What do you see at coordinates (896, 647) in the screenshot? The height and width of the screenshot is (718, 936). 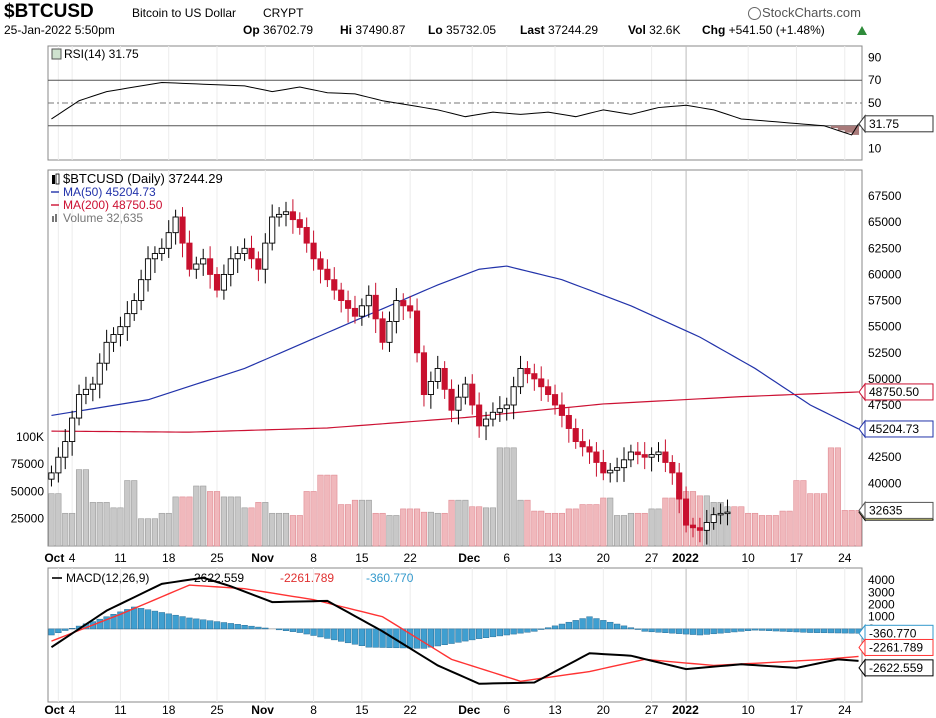 I see `signal-last-value: -2261.789` at bounding box center [896, 647].